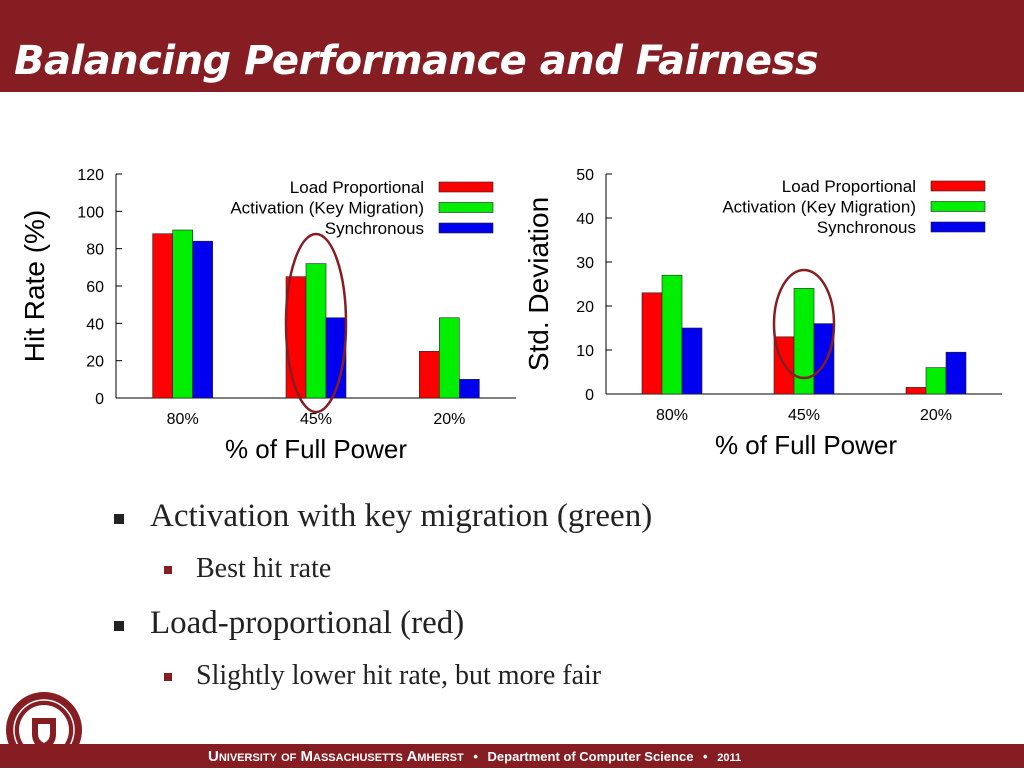 This screenshot has height=770, width=1024. I want to click on y-tick-label: 120, so click(90, 175).